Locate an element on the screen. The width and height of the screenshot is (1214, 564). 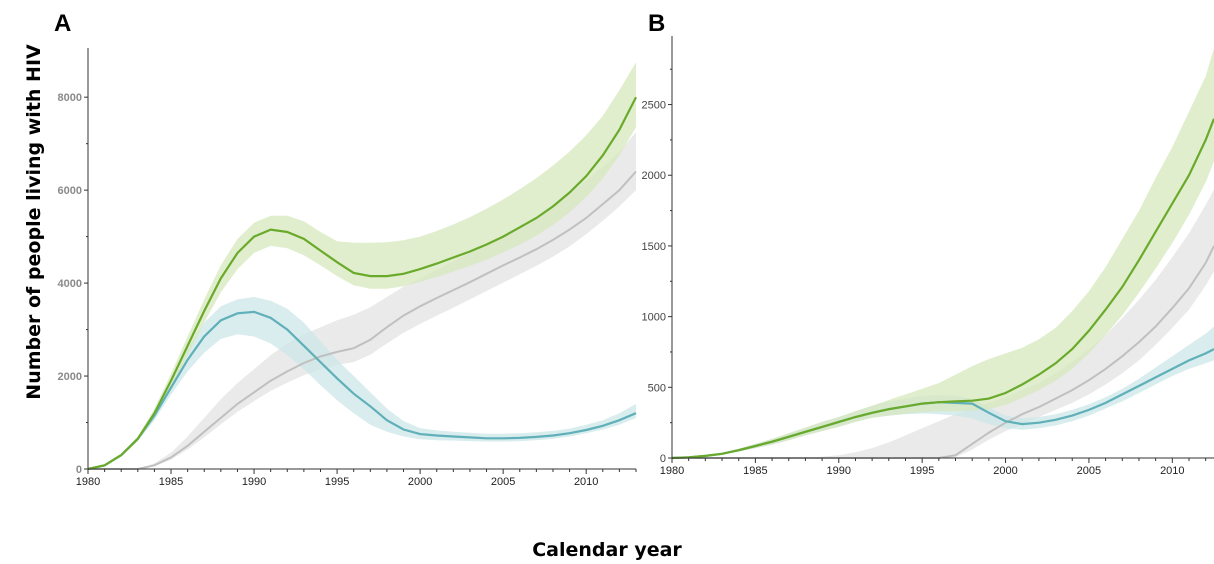
y-tick-label: 500 is located at coordinates (657, 388).